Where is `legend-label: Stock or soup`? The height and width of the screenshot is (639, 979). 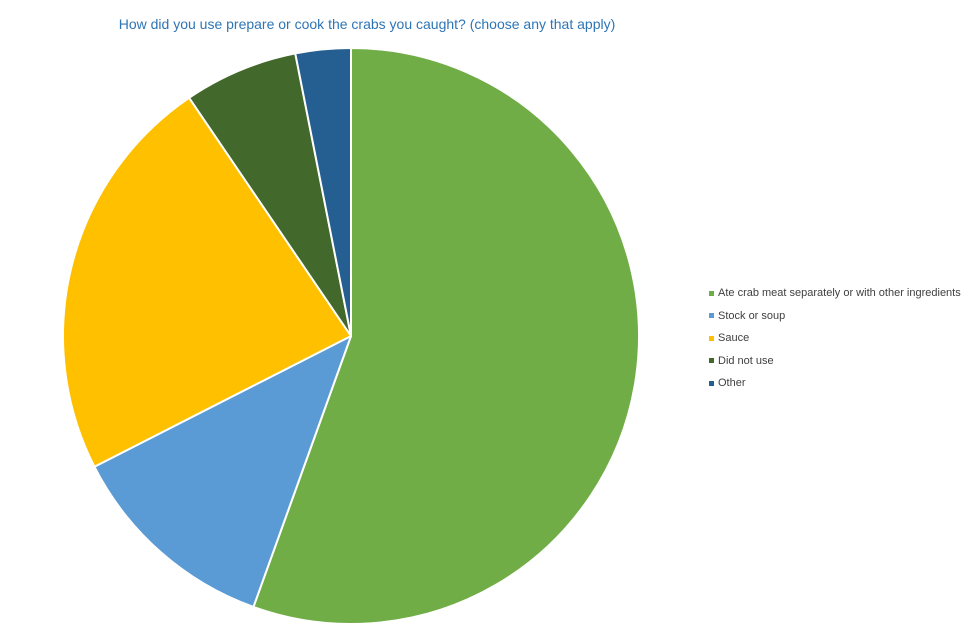
legend-label: Stock or soup is located at coordinates (752, 315).